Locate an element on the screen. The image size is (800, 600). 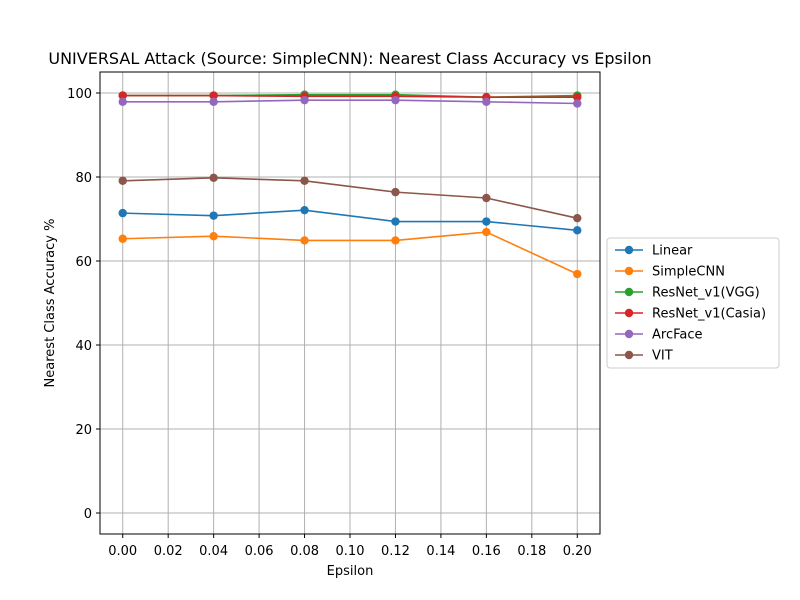
x-axis-label: Epsilon is located at coordinates (350, 571).